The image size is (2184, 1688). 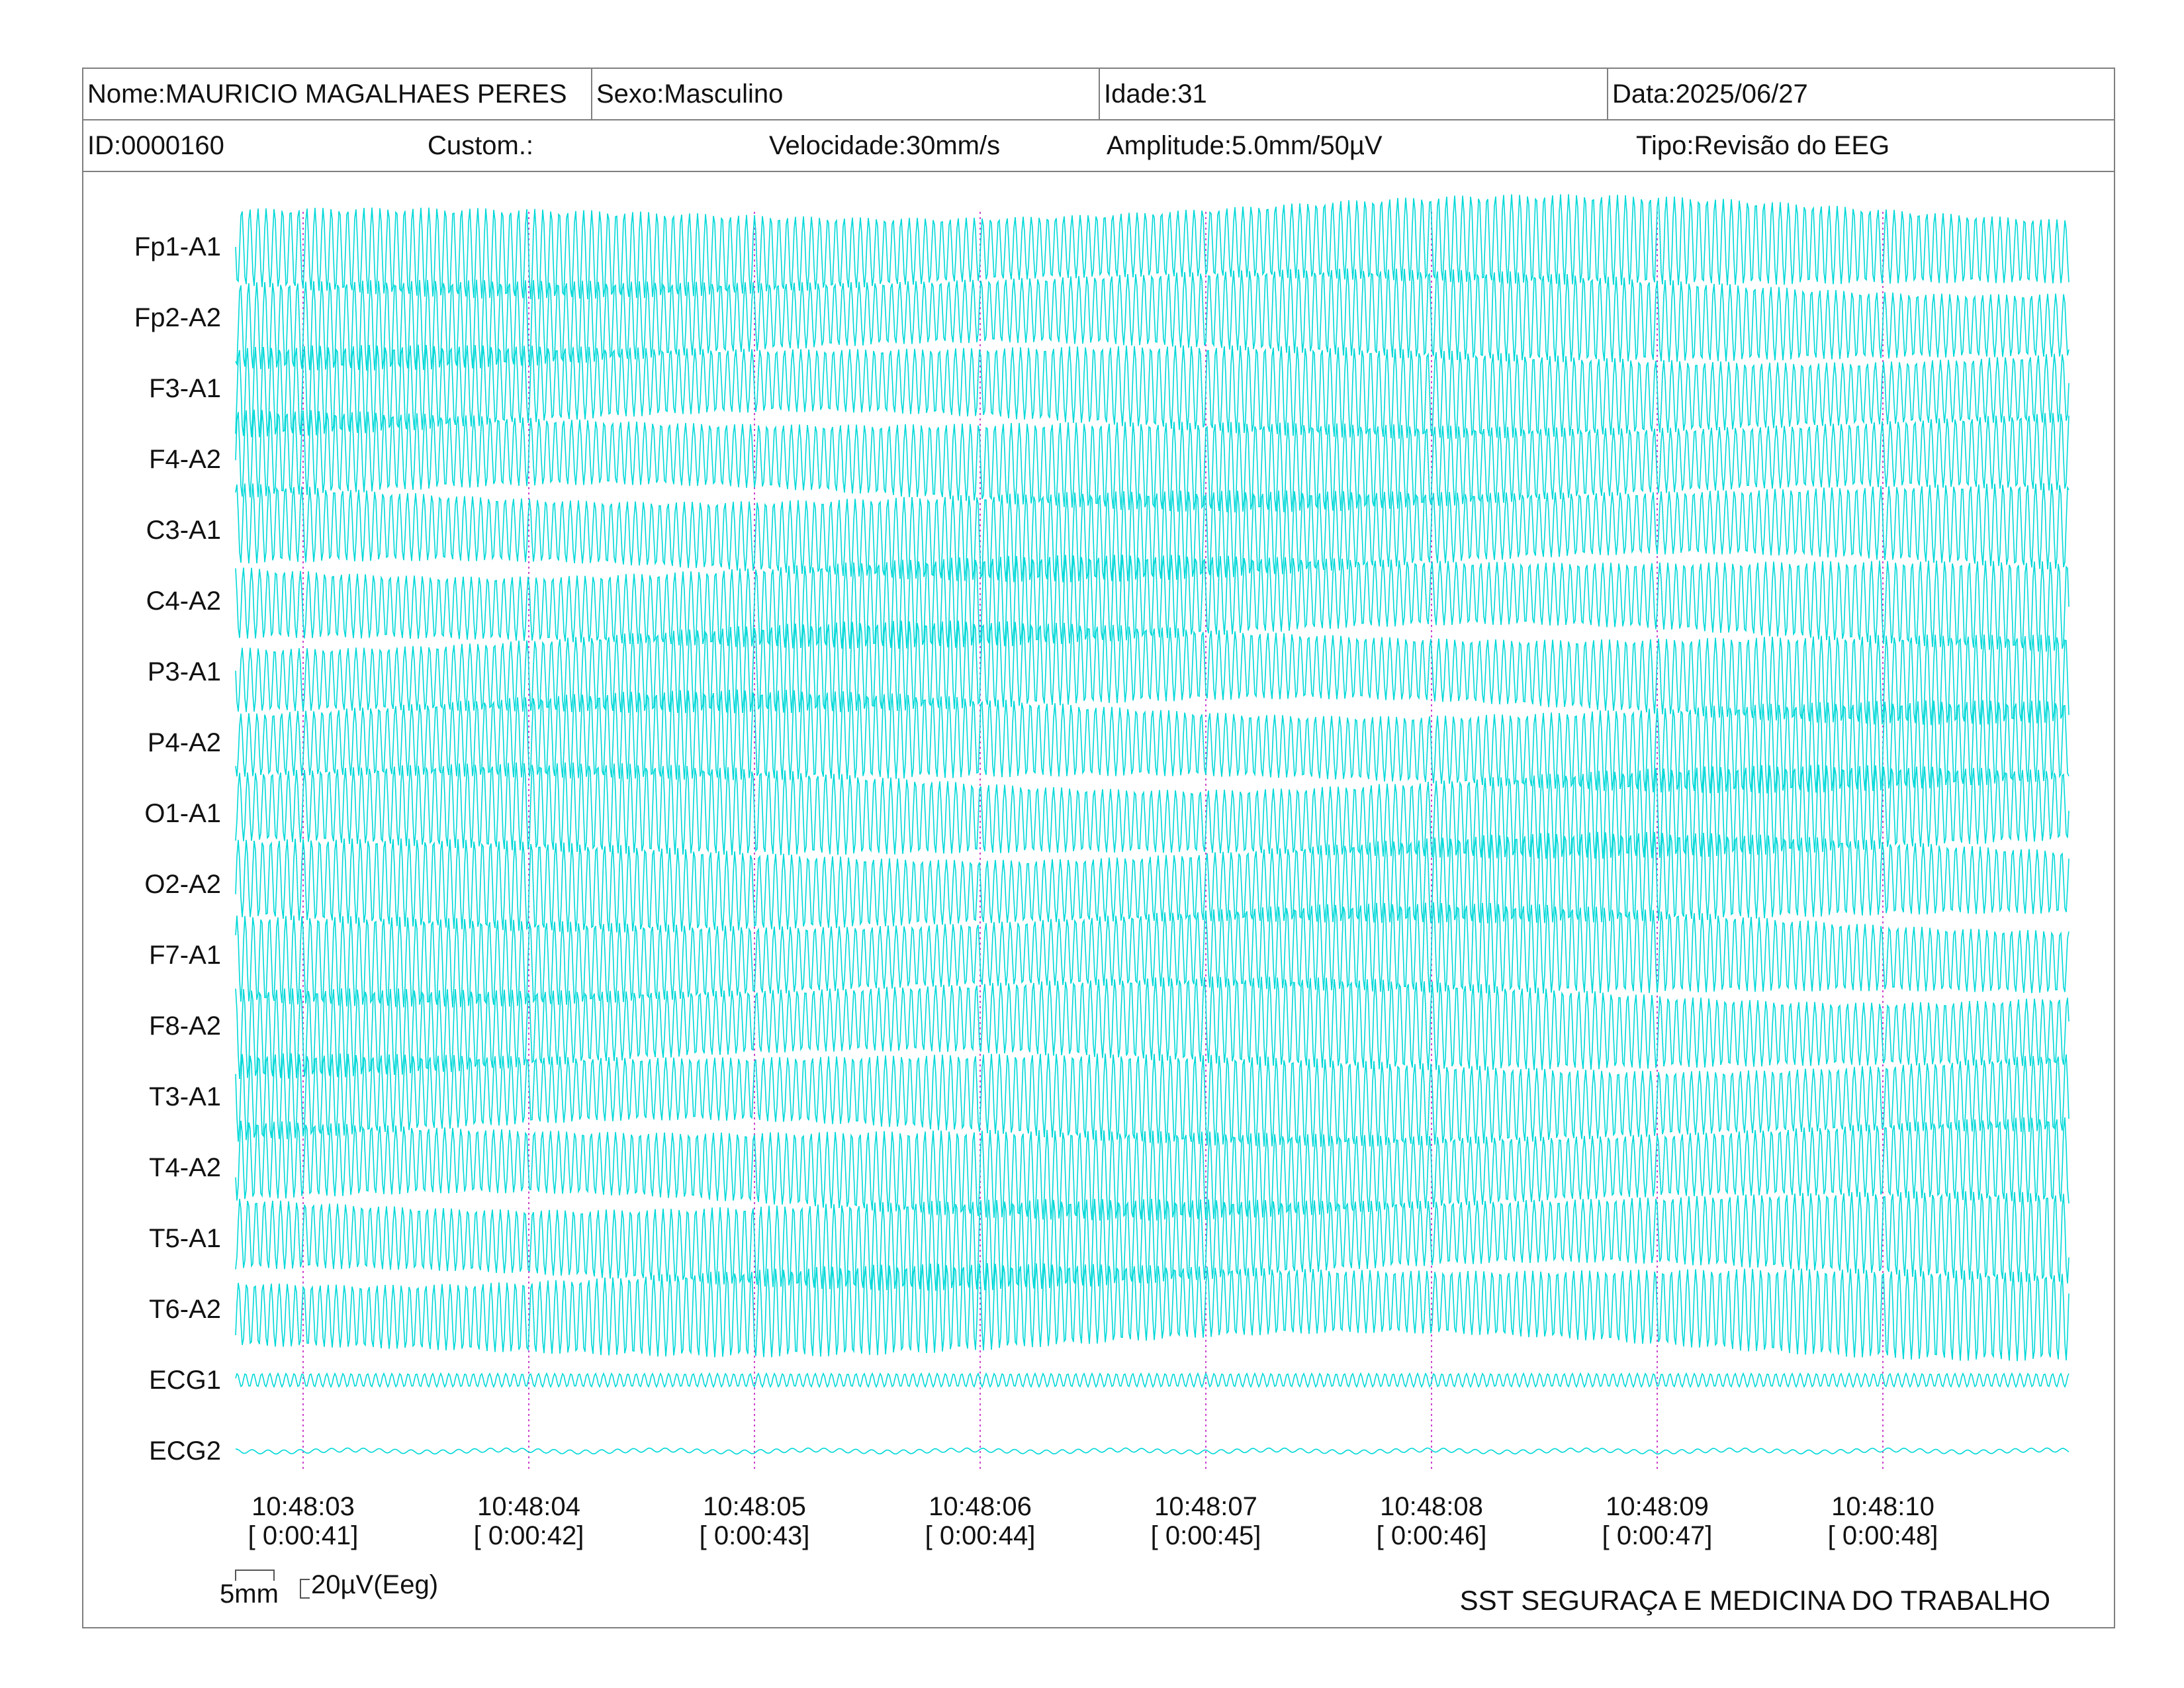 I want to click on channel-label: T4-A2, so click(x=185, y=1167).